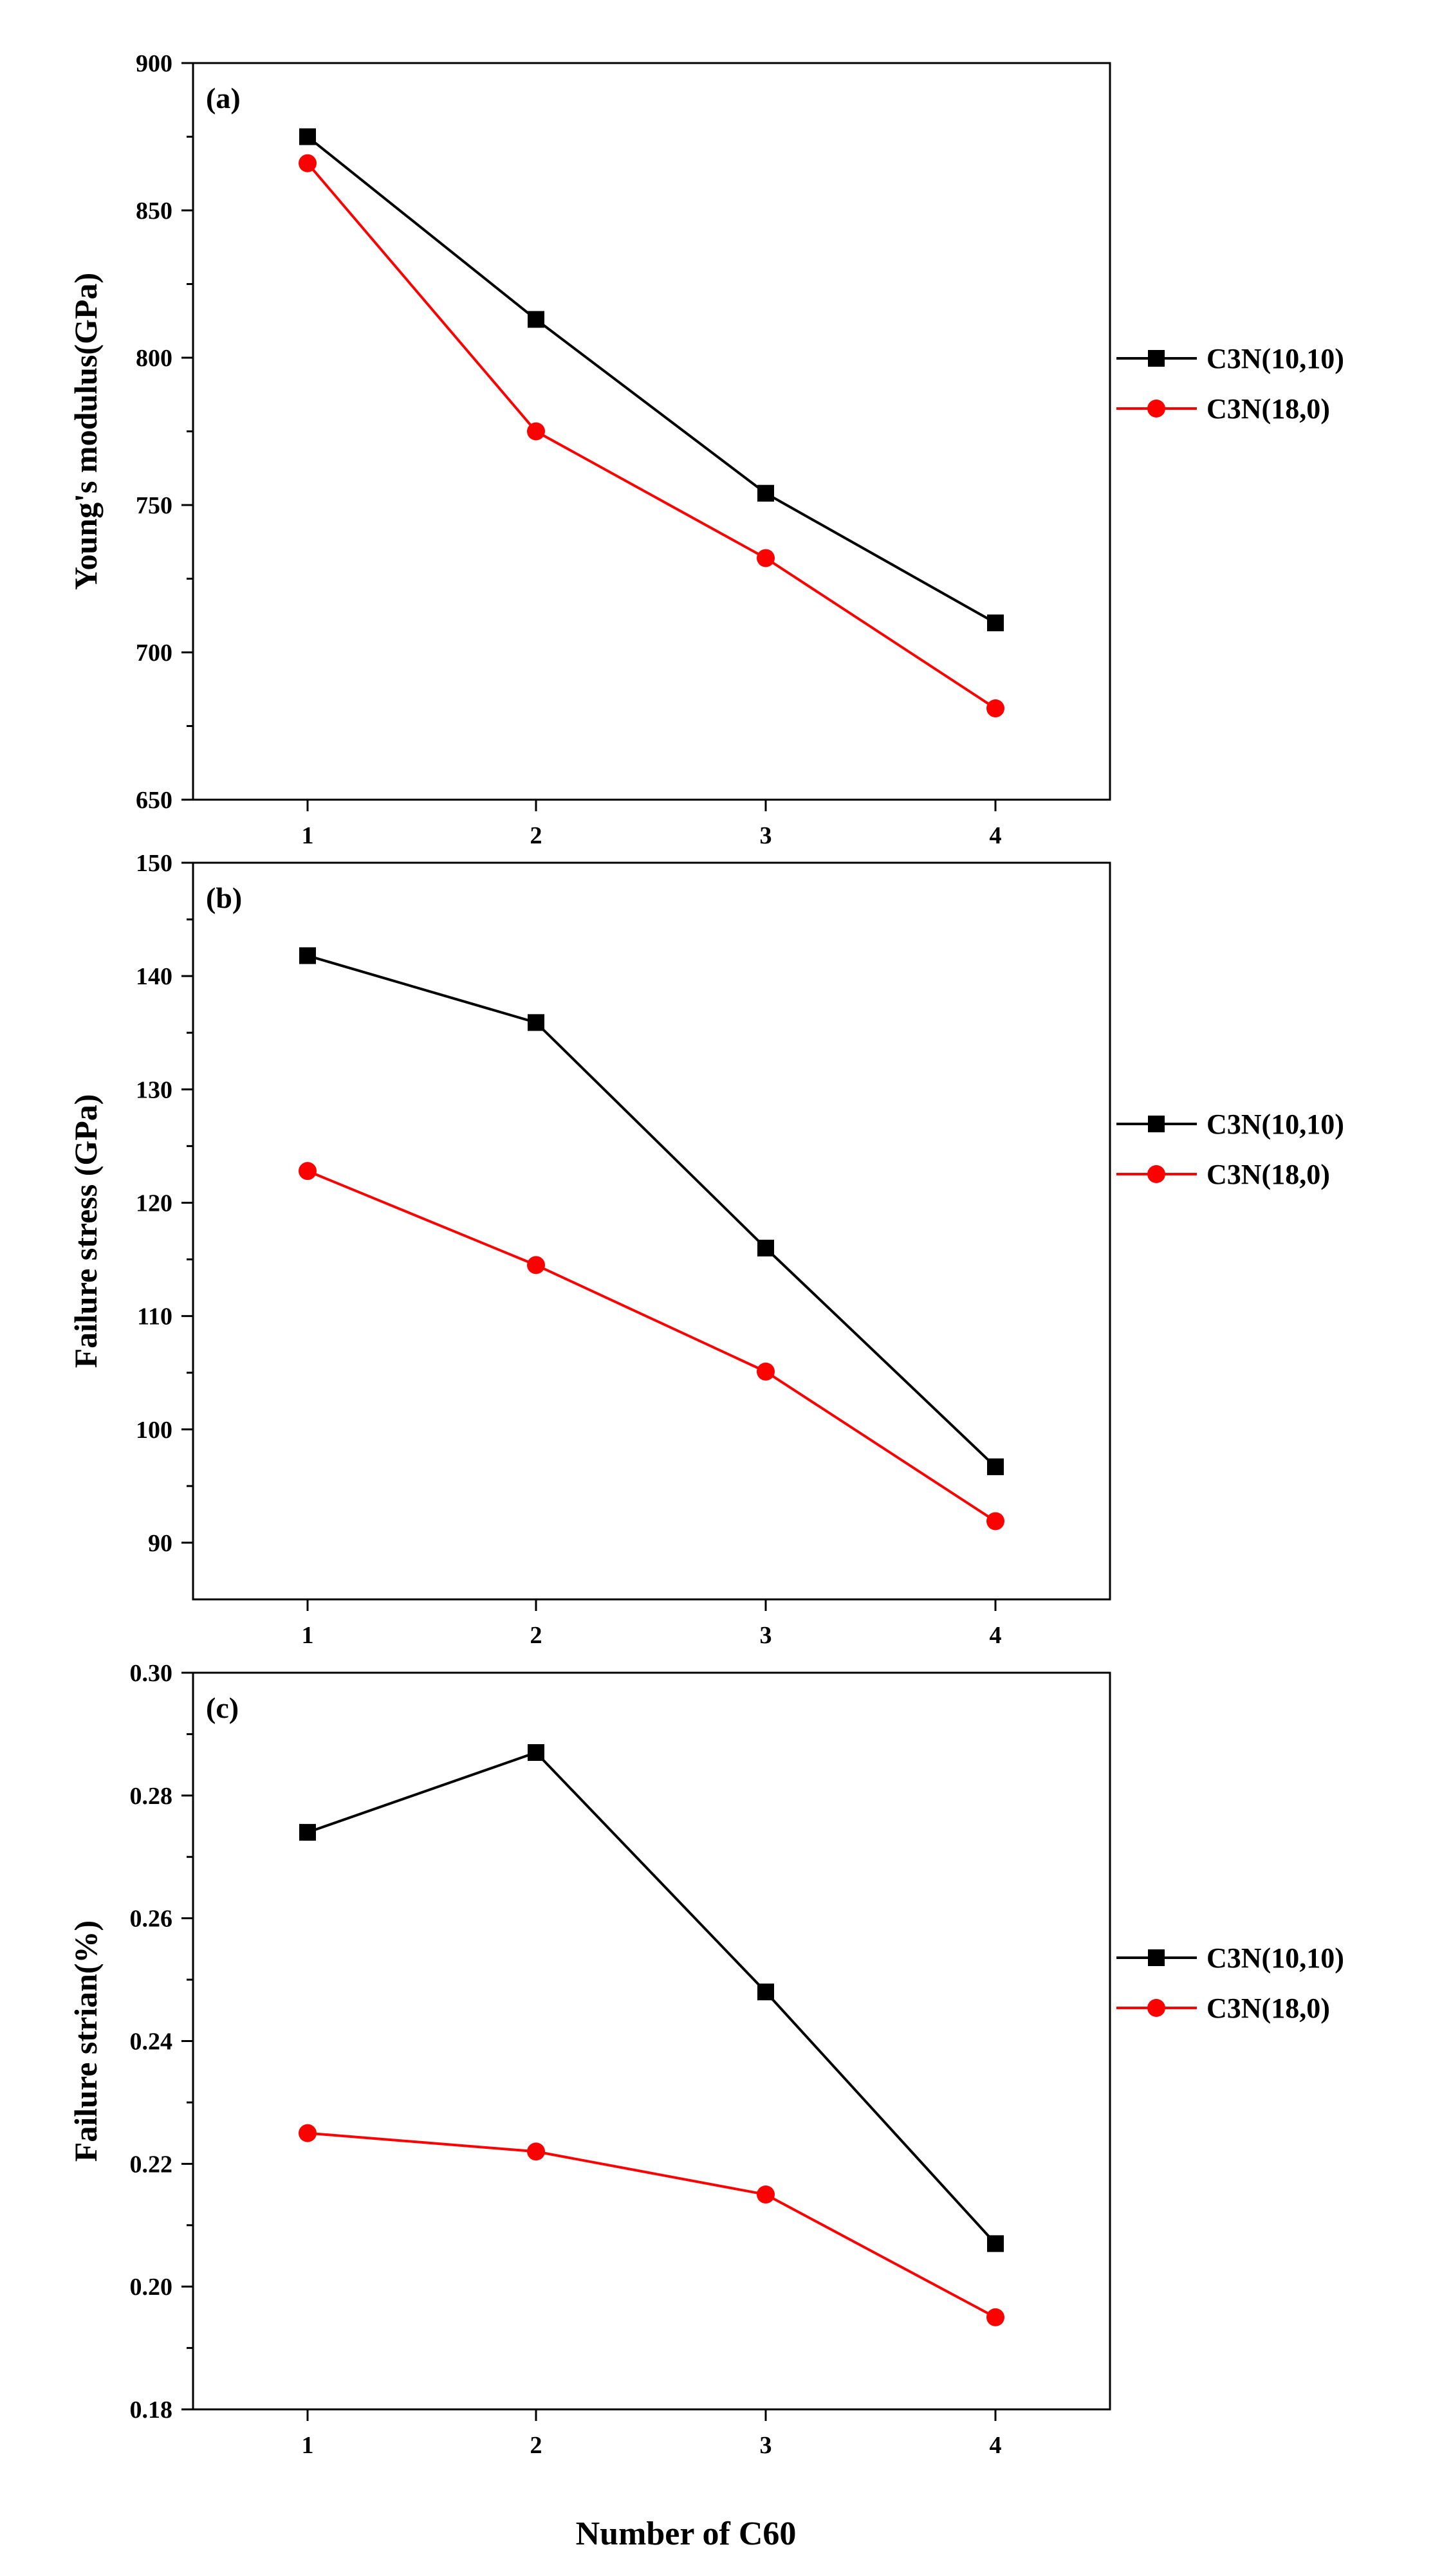  Describe the element at coordinates (86, 1231) in the screenshot. I see `y-axis-label: Failure stress (GPa)` at that location.